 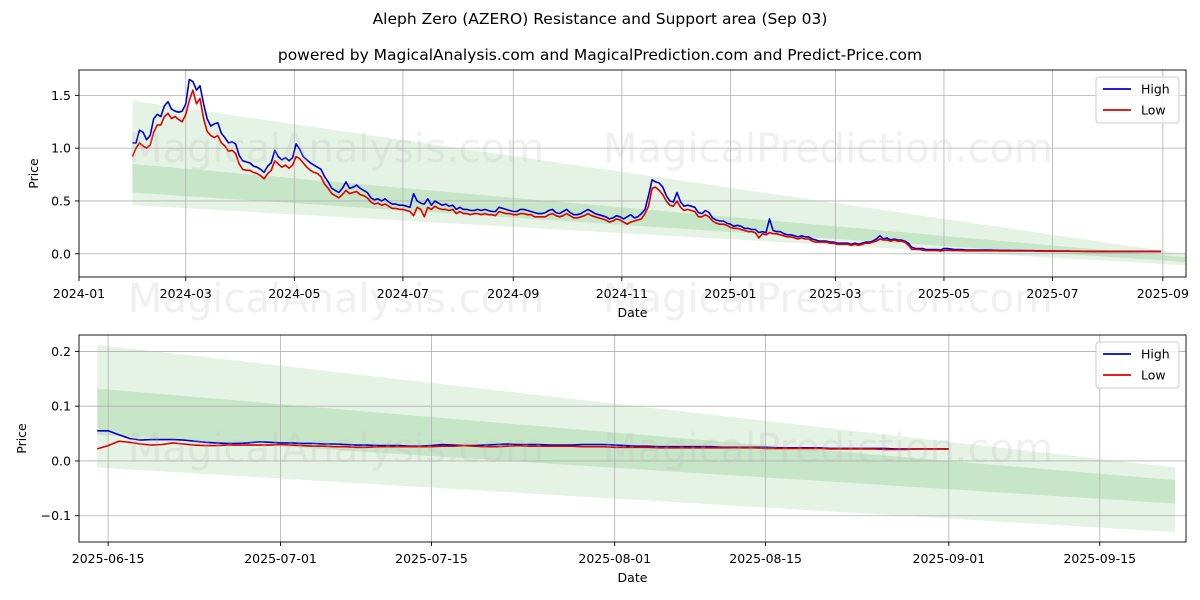 What do you see at coordinates (730, 293) in the screenshot?
I see `x-tick-label: 2025-01` at bounding box center [730, 293].